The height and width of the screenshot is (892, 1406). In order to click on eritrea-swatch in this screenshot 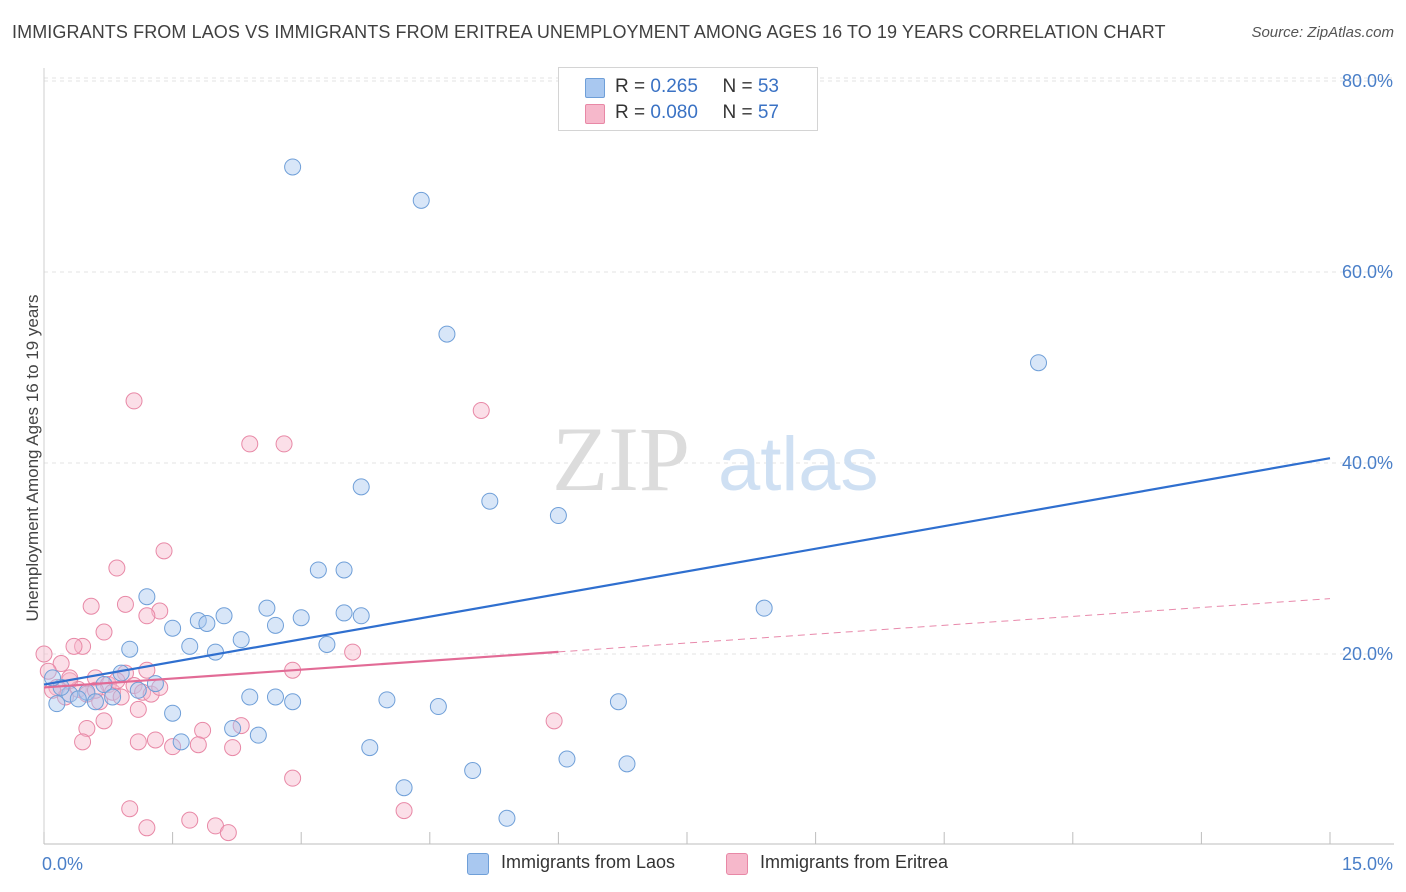, I will do `click(595, 114)`.